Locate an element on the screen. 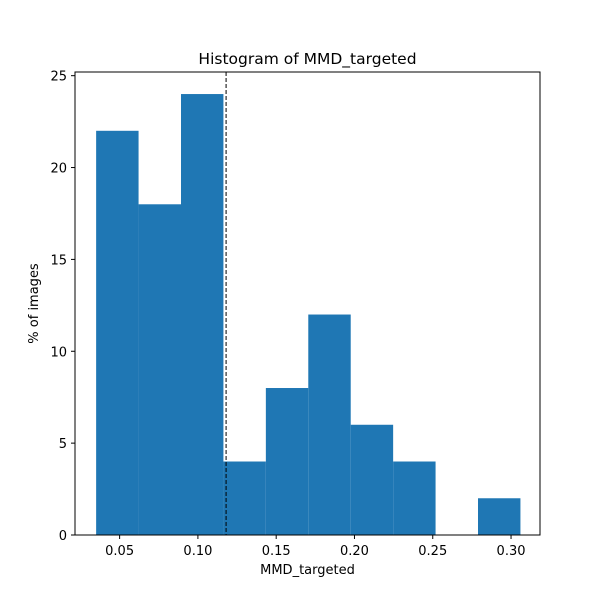 The height and width of the screenshot is (600, 600). y-axis-ticks: 0 5 10 15 20 25 is located at coordinates (62, 307).